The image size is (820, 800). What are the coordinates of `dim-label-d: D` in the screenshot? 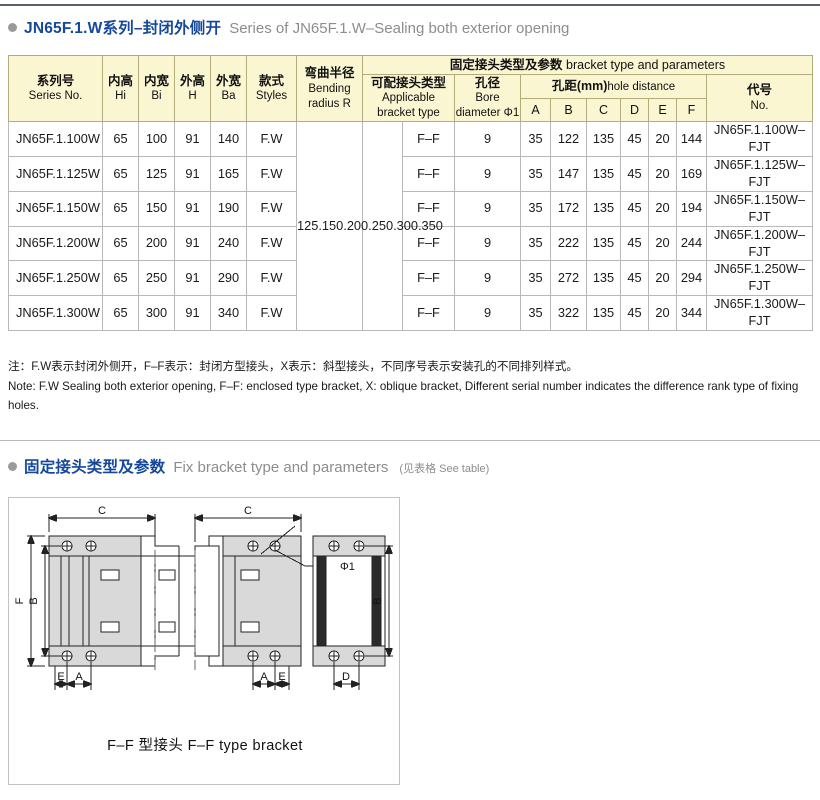 It's located at (346, 677).